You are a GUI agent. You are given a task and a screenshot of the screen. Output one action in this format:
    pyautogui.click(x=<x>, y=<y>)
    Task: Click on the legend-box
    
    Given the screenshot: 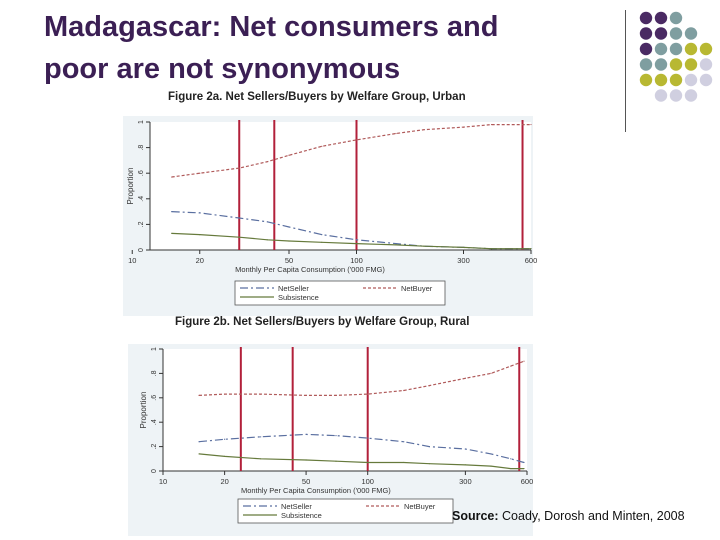 What is the action you would take?
    pyautogui.click(x=345, y=511)
    